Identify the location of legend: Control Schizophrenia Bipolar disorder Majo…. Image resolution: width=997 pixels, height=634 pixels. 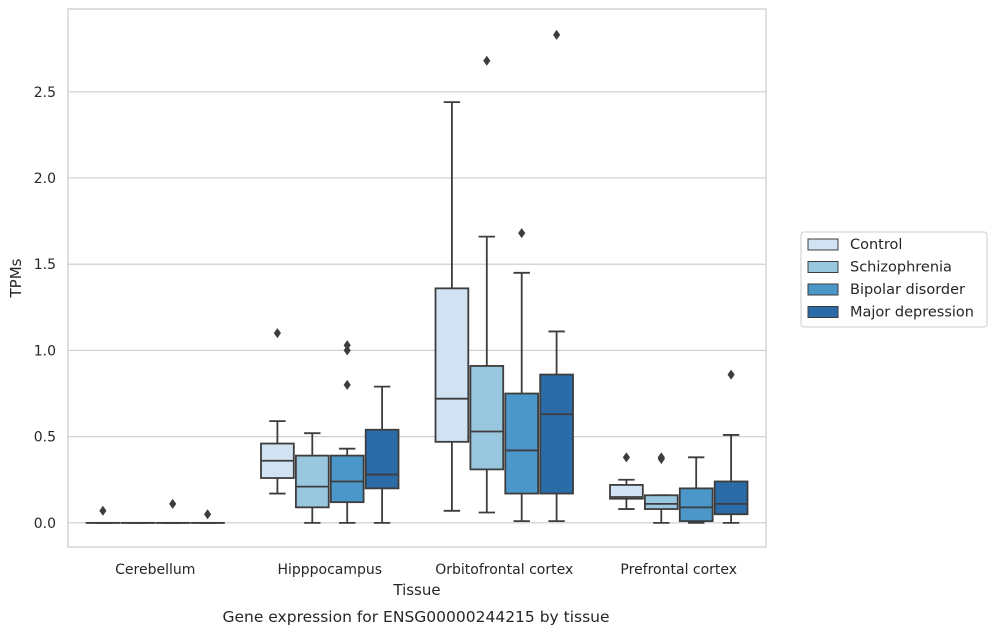
(894, 279).